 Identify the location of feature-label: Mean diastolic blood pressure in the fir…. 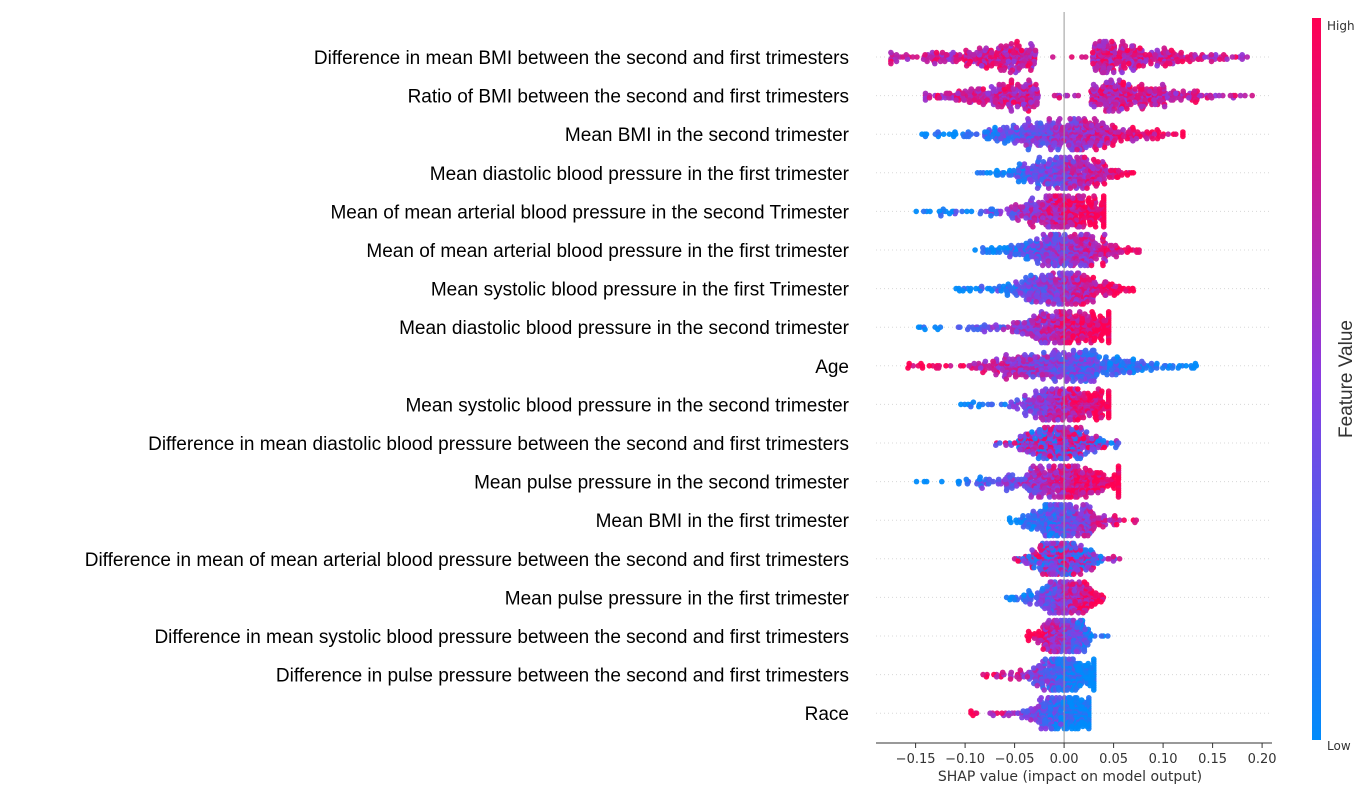
(640, 174).